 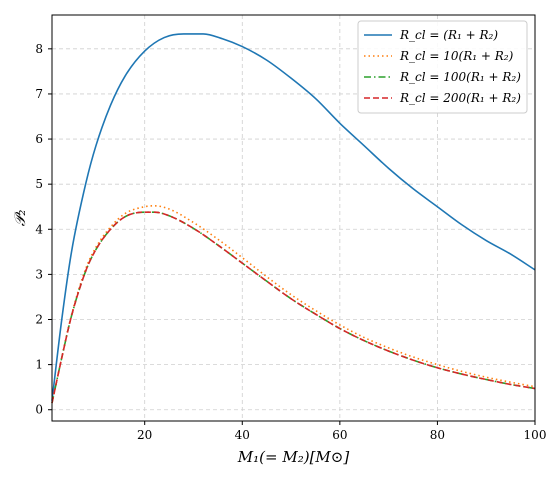 What do you see at coordinates (437, 435) in the screenshot?
I see `x-tick-label: 80` at bounding box center [437, 435].